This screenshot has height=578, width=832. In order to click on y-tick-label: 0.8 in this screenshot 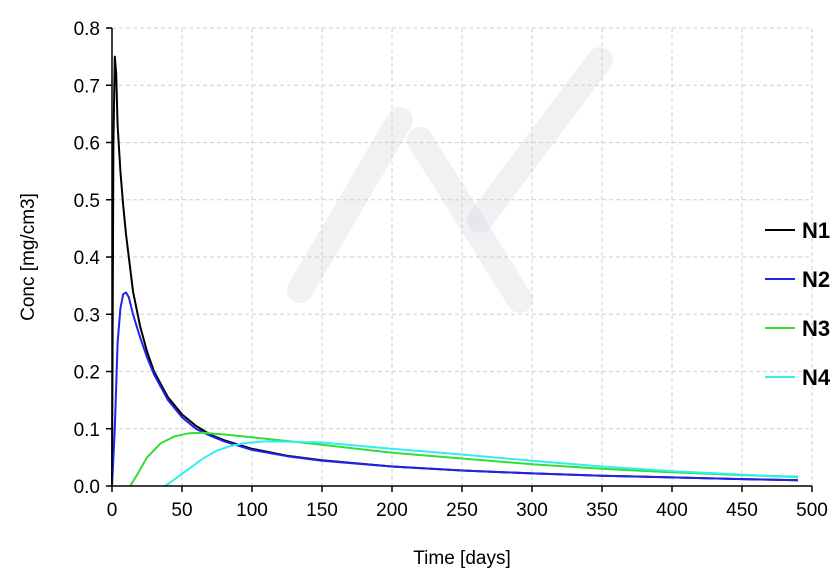, I will do `click(87, 29)`.